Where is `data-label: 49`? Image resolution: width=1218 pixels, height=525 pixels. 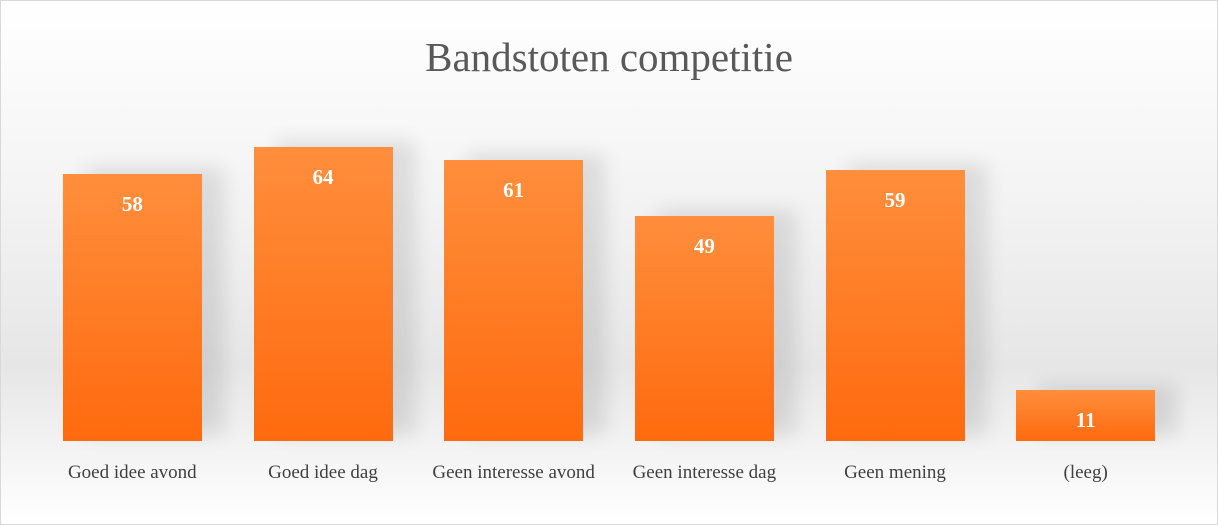 data-label: 49 is located at coordinates (704, 245).